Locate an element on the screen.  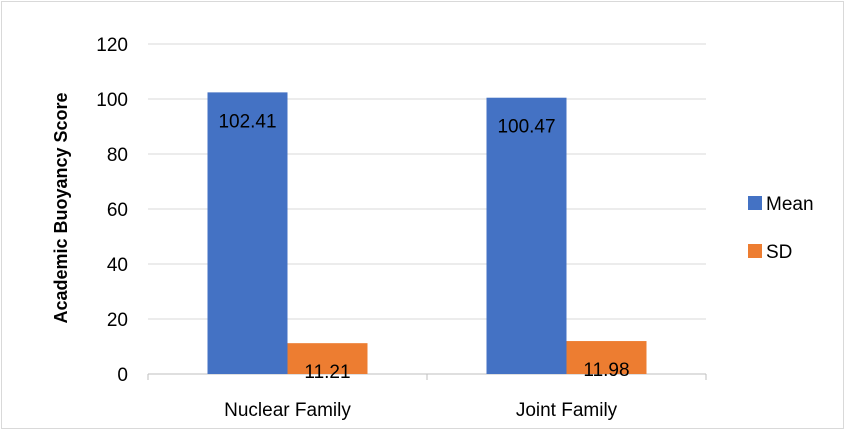
data-label: 11.21 is located at coordinates (327, 372).